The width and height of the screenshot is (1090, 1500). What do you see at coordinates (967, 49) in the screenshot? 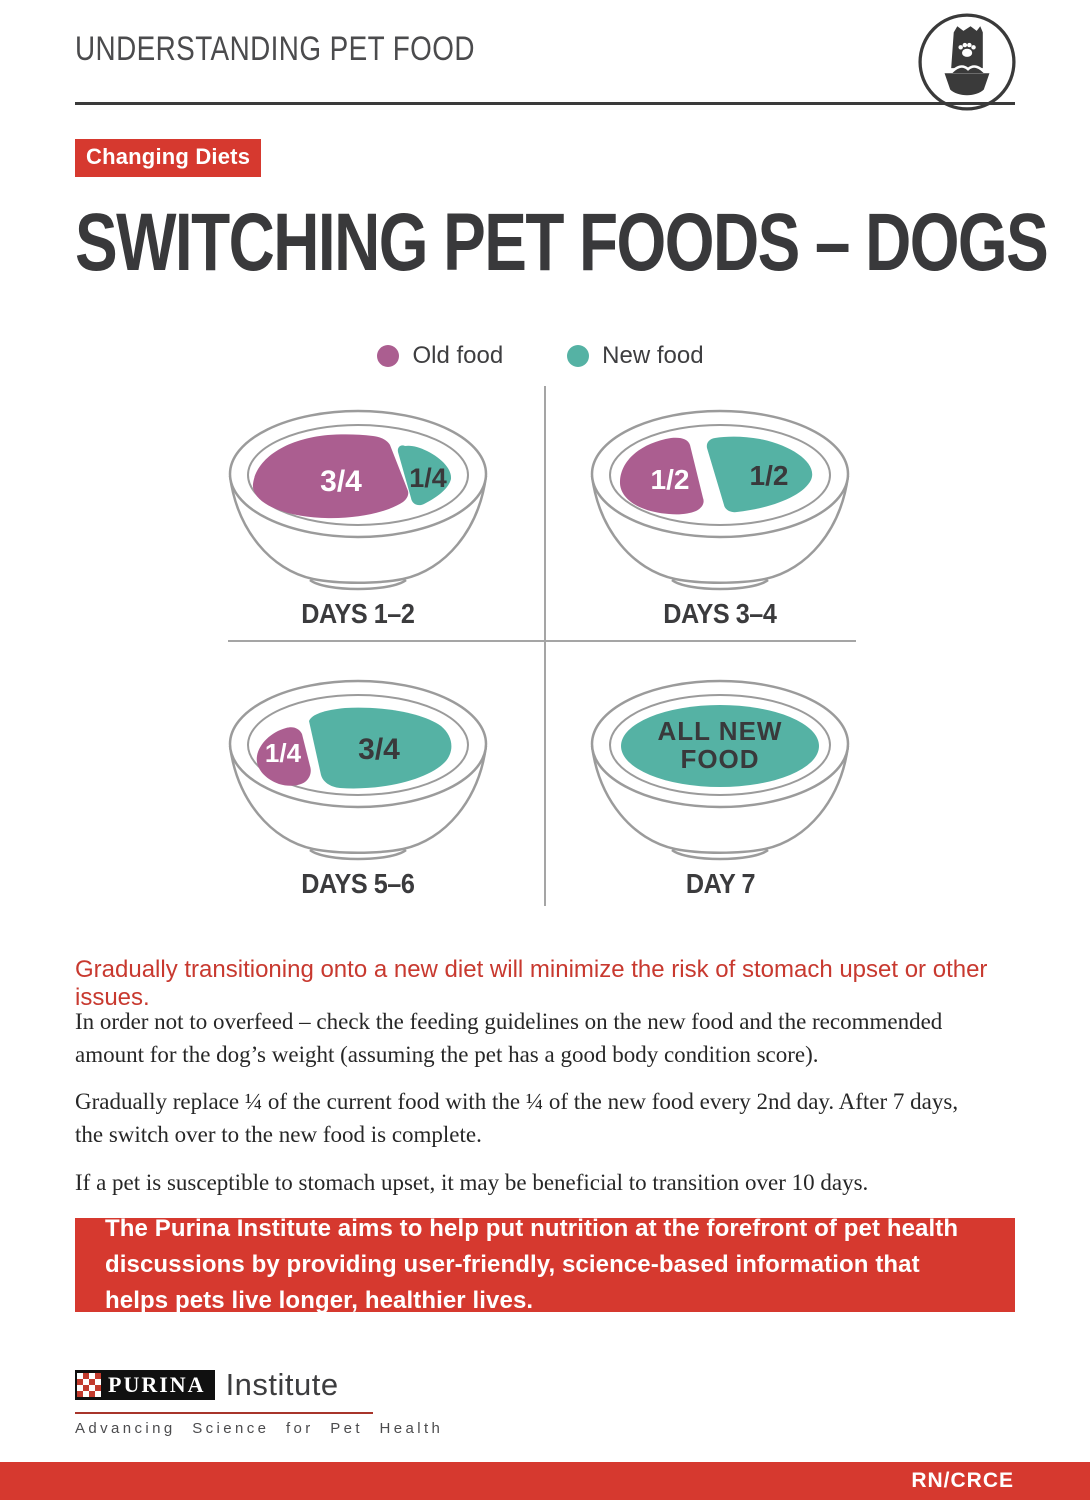
I see `paw-print-icon` at bounding box center [967, 49].